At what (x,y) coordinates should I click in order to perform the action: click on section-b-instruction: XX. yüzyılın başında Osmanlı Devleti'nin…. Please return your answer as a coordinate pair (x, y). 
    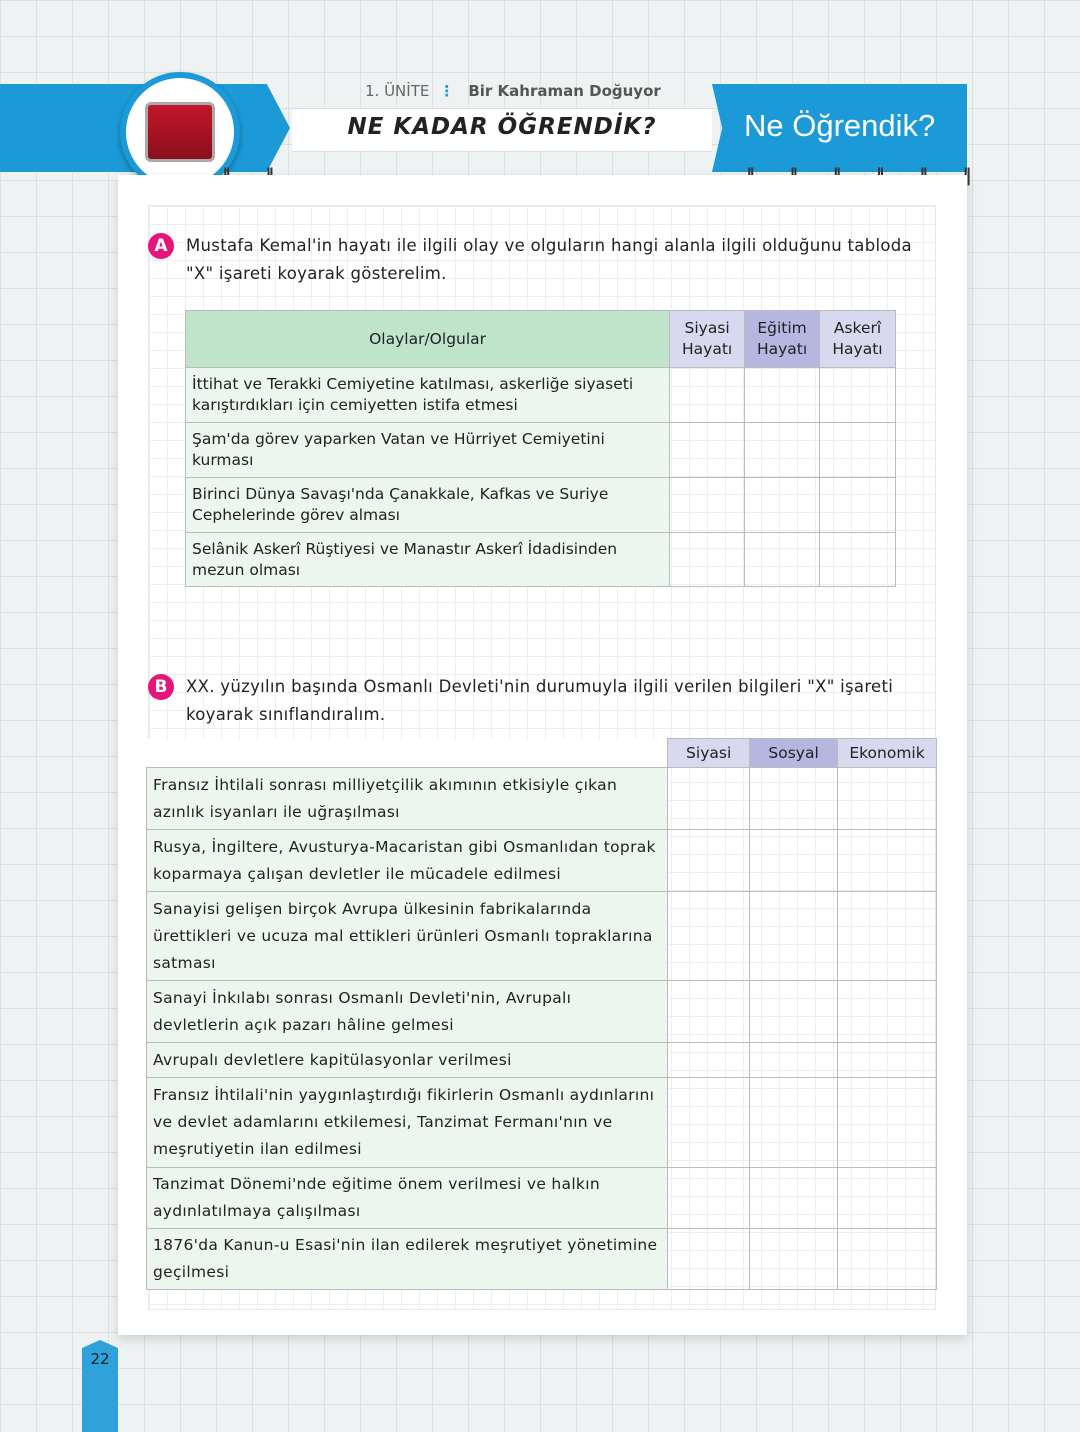
    Looking at the image, I should click on (540, 700).